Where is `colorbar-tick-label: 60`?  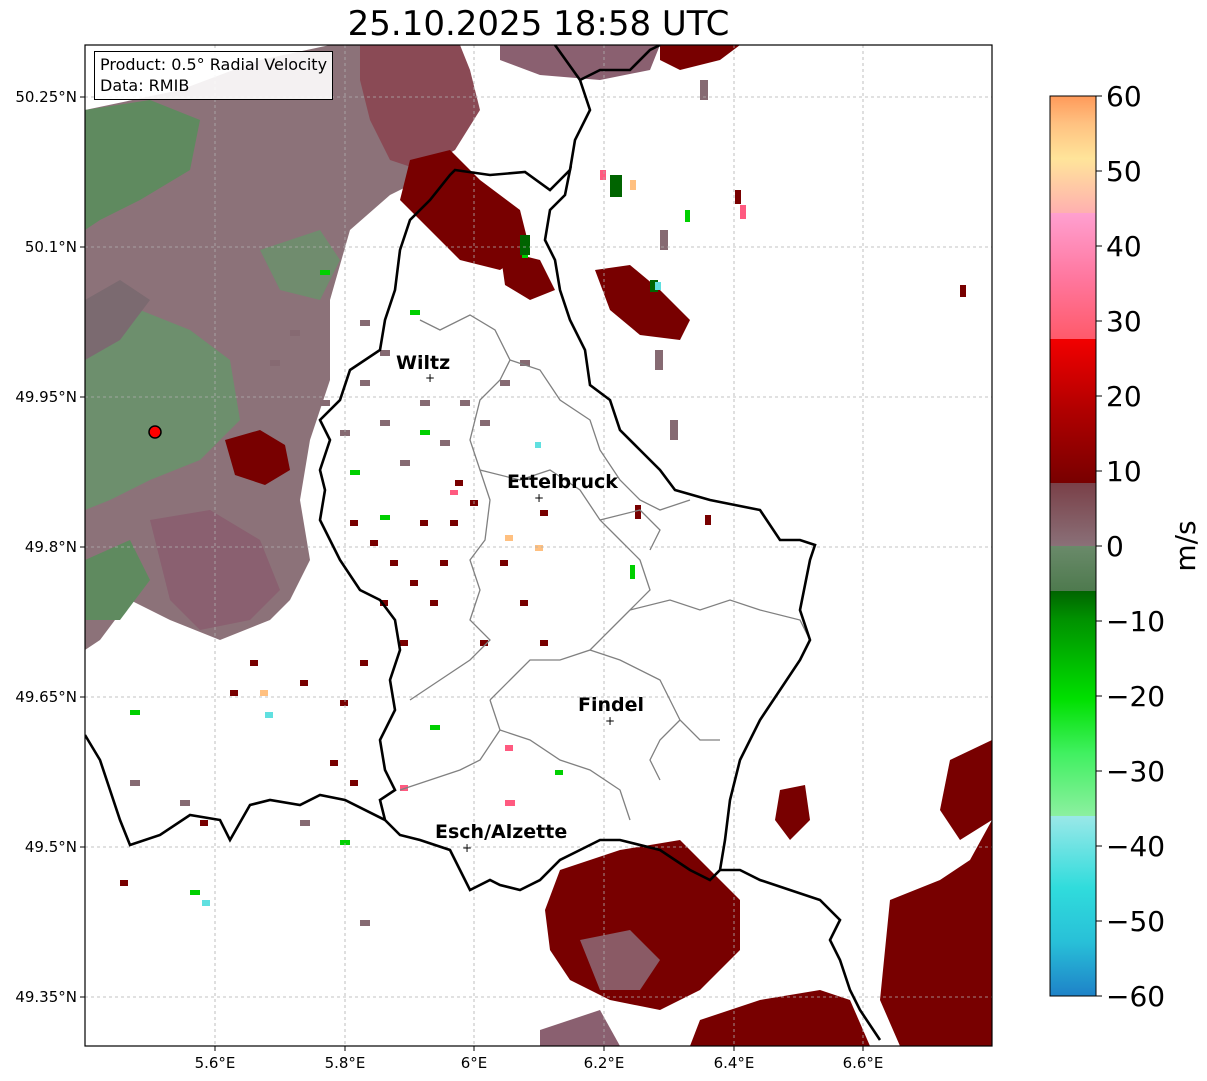
colorbar-tick-label: 60 is located at coordinates (1124, 96).